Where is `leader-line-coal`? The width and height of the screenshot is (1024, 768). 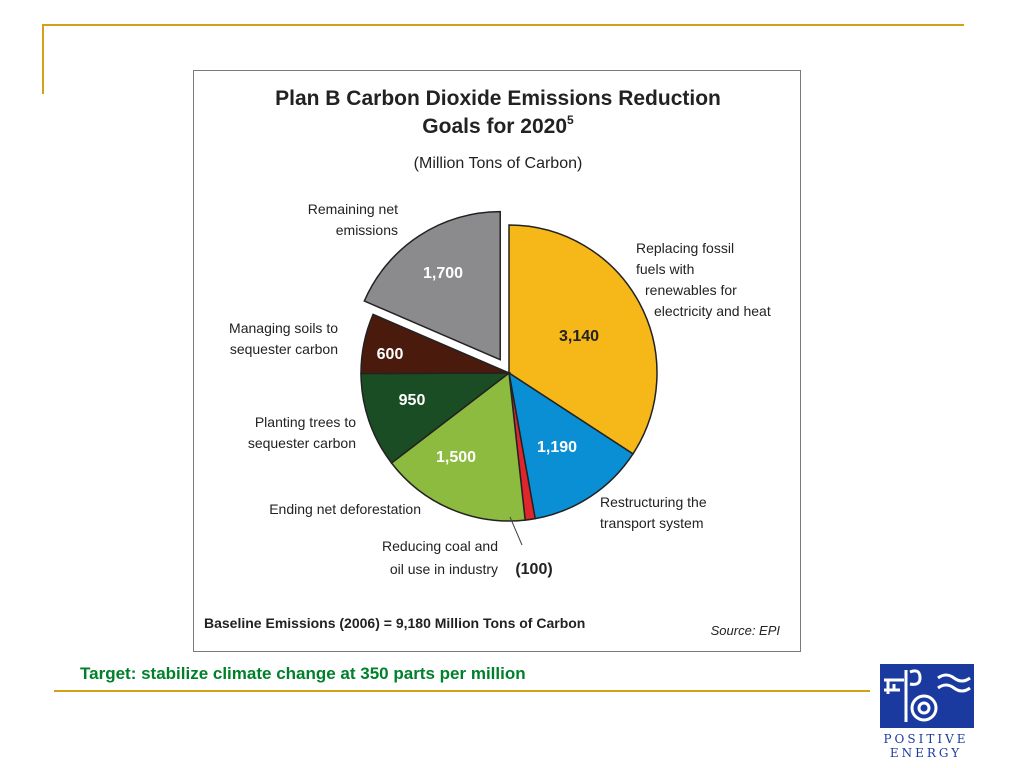 leader-line-coal is located at coordinates (516, 531).